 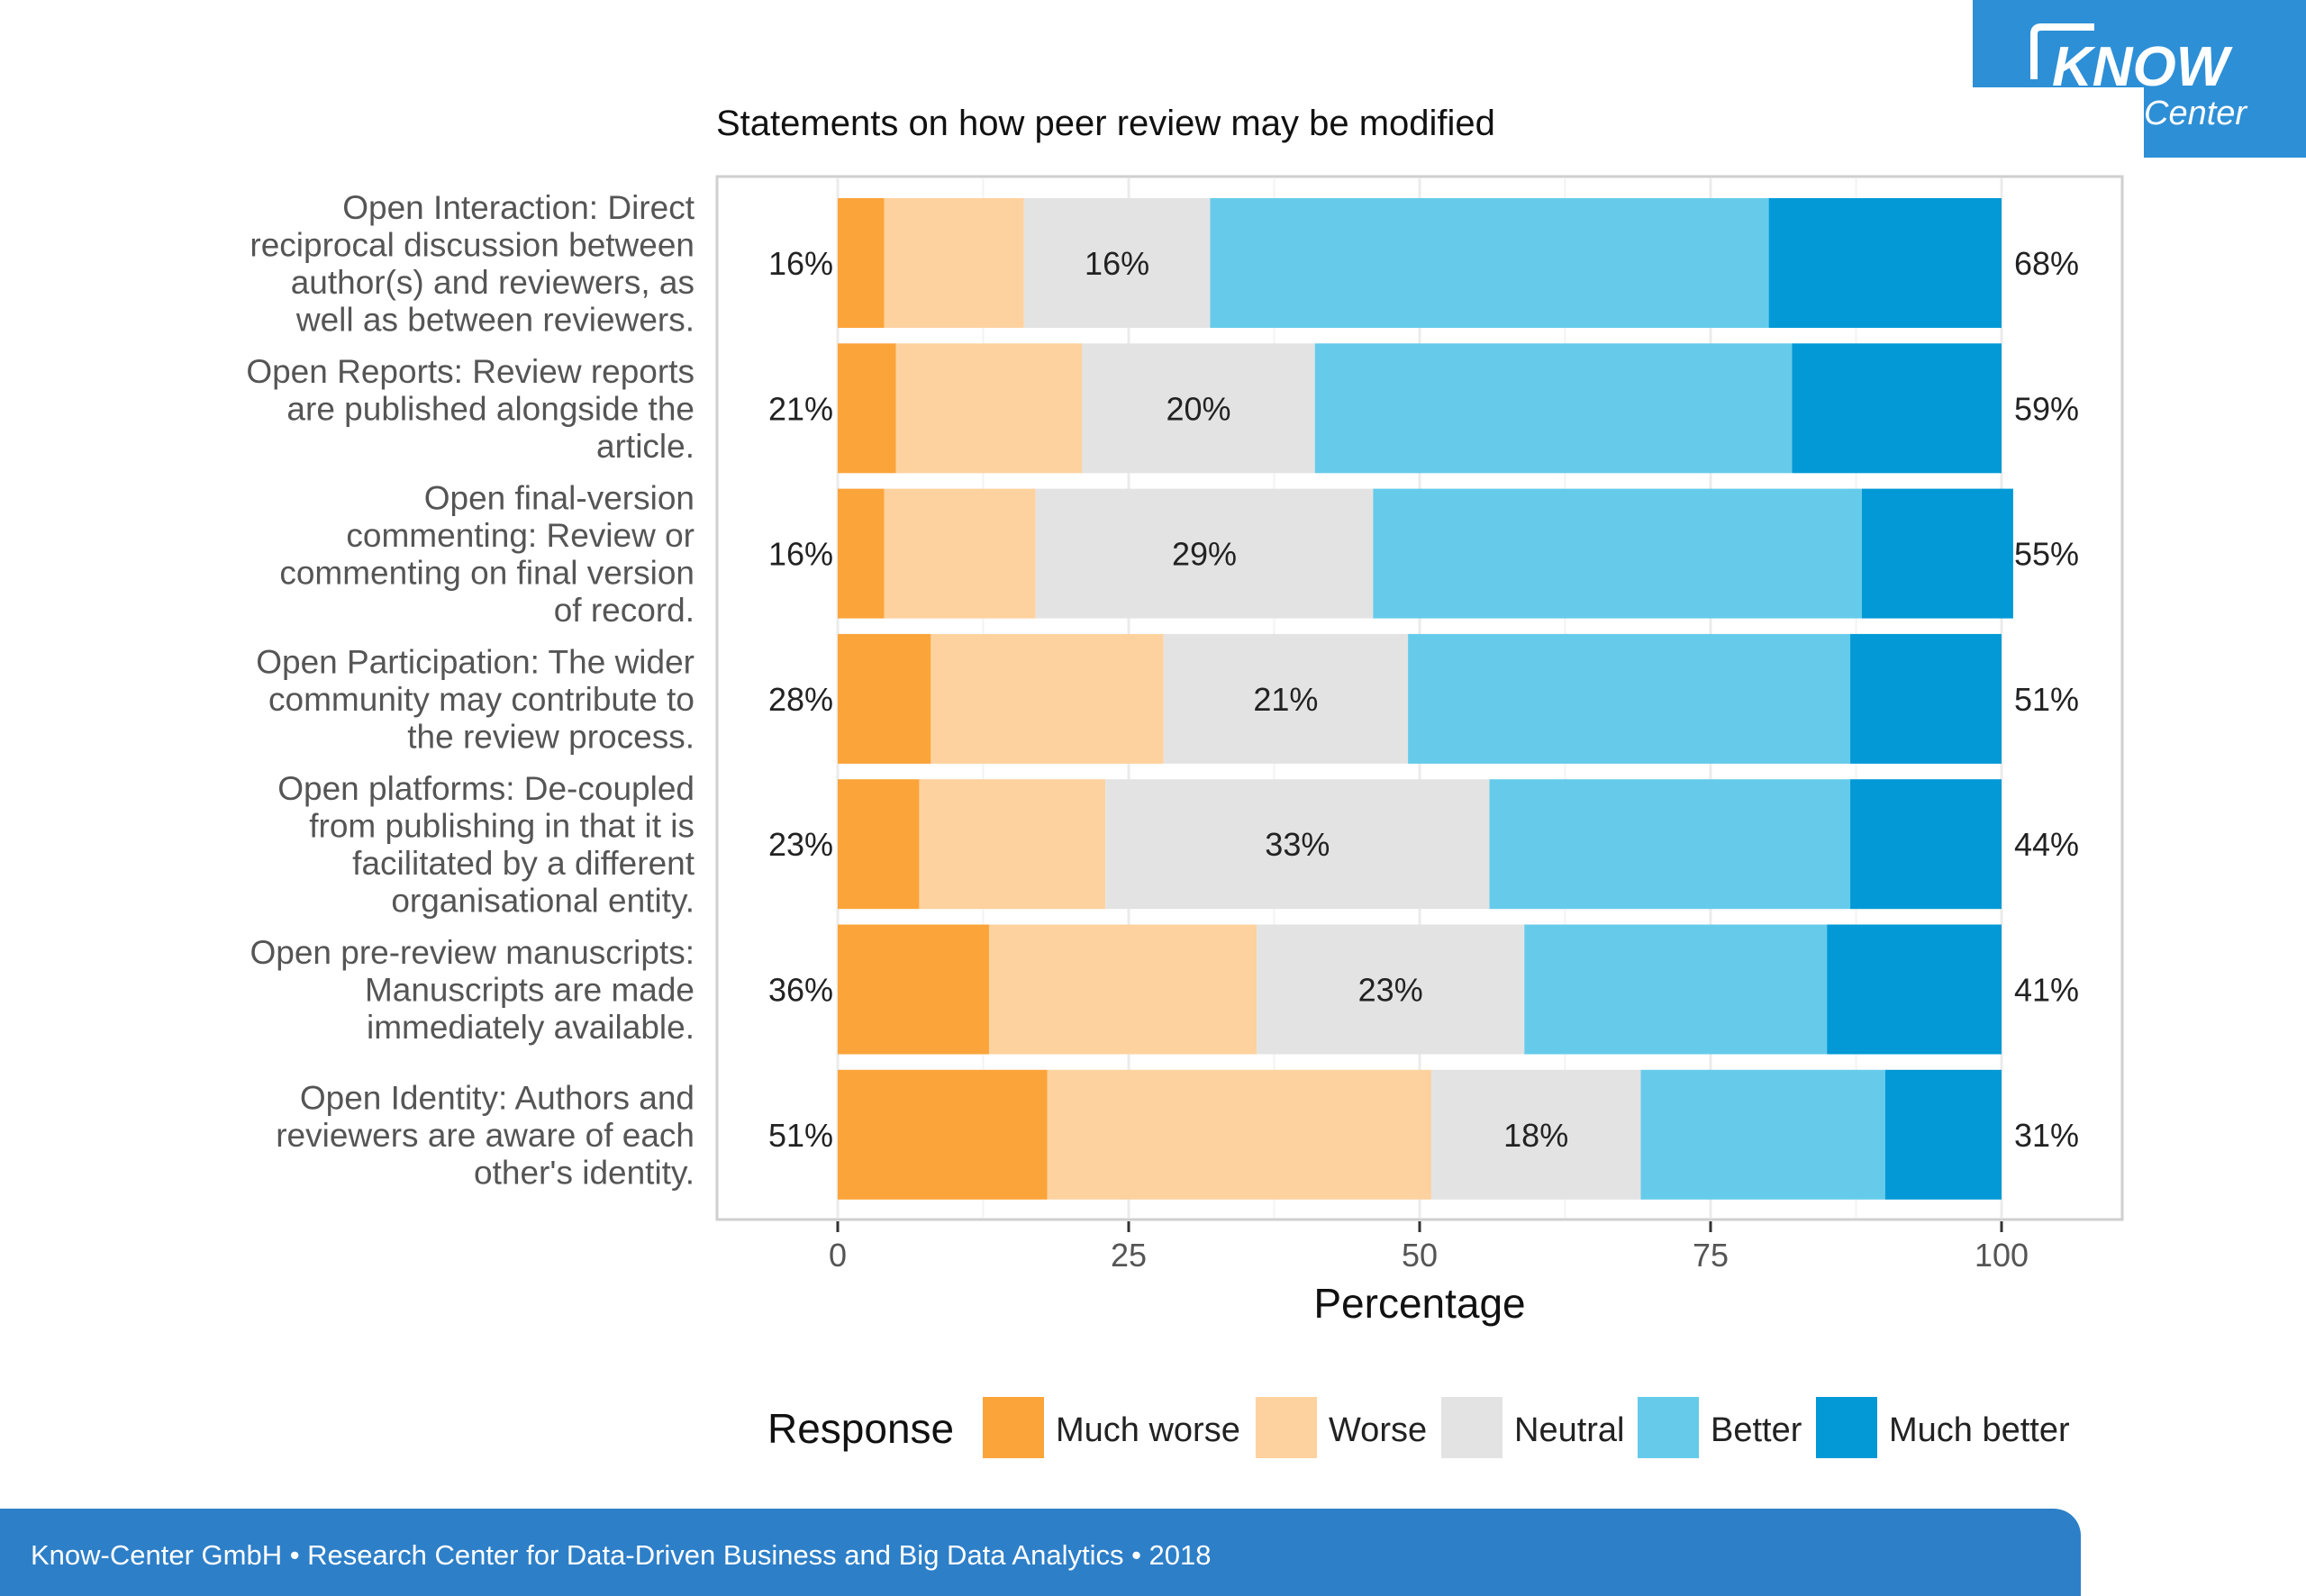 What do you see at coordinates (493, 282) in the screenshot?
I see `category-label-line: author(s) and reviewers, as` at bounding box center [493, 282].